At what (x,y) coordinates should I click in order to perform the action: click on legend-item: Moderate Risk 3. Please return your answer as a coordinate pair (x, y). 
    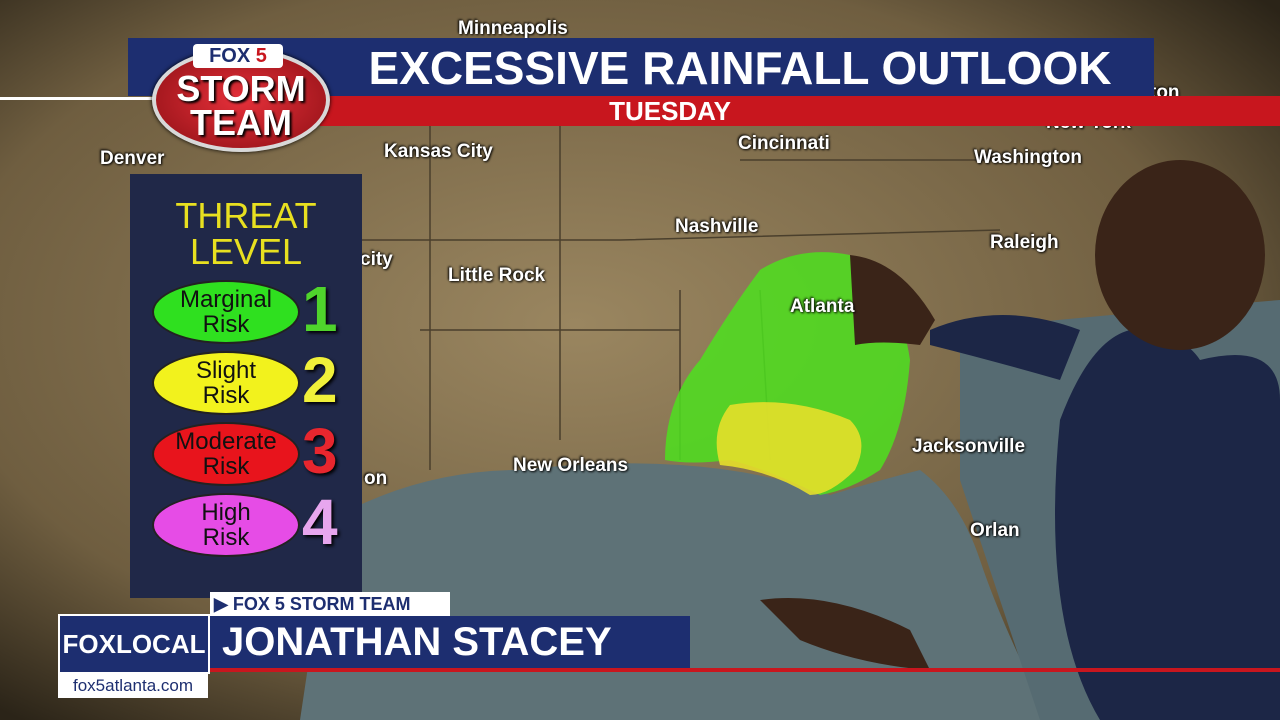
    Looking at the image, I should click on (252, 451).